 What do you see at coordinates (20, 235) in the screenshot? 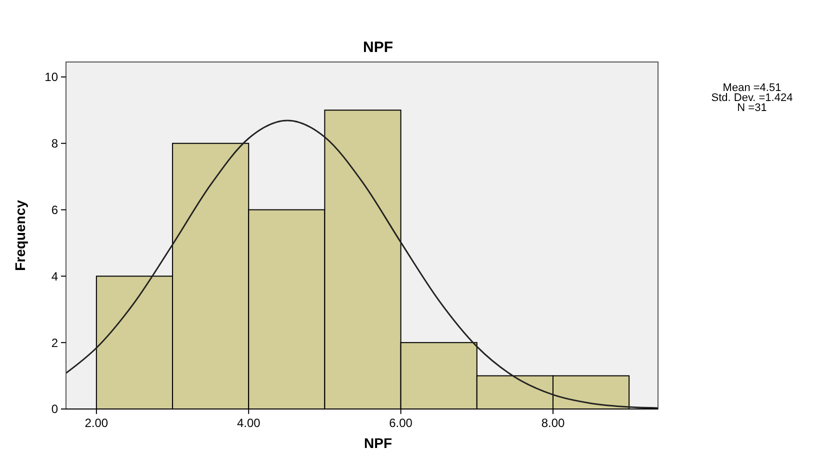
I see `y-axis-title: Frequency` at bounding box center [20, 235].